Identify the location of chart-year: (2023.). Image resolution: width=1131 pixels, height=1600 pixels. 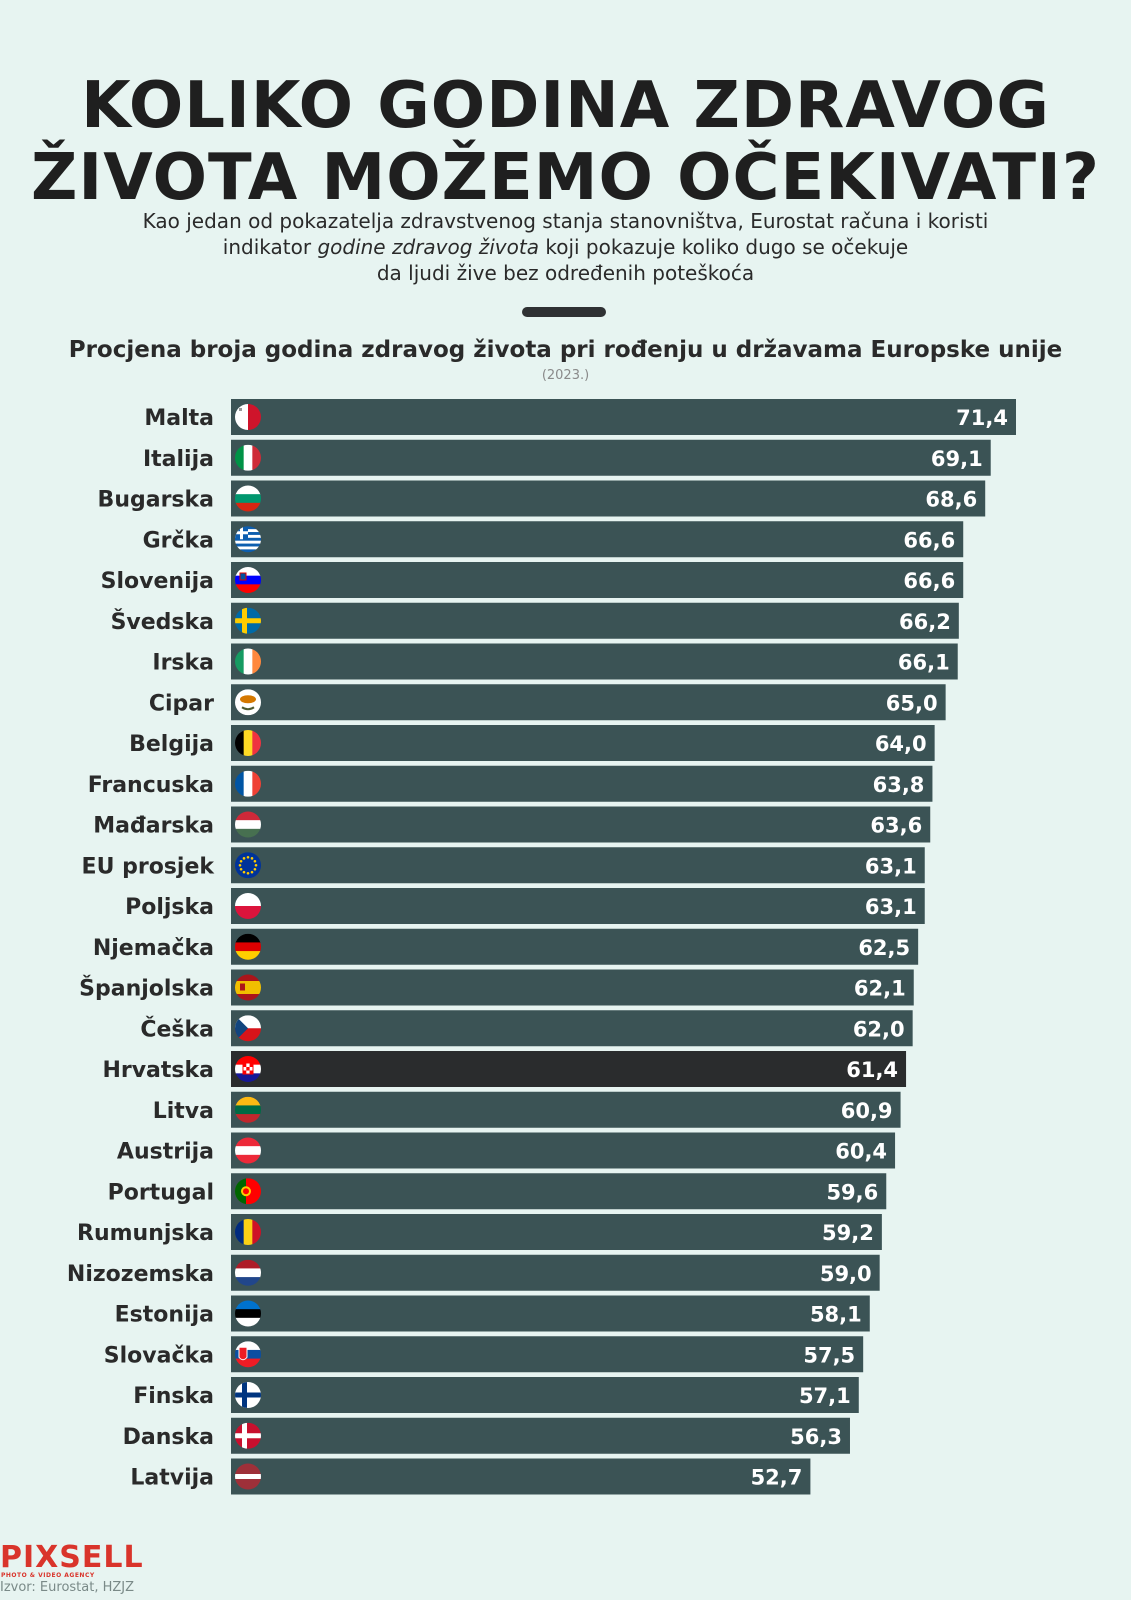
(565, 375).